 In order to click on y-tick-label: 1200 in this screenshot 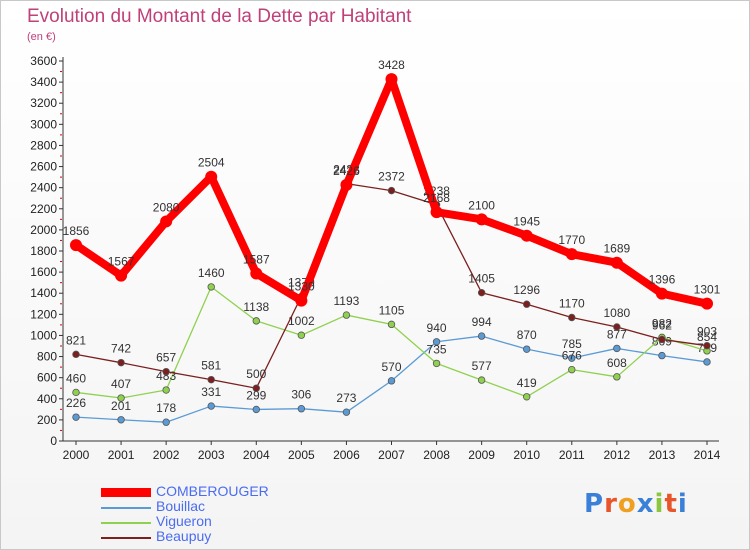, I will do `click(43, 314)`.